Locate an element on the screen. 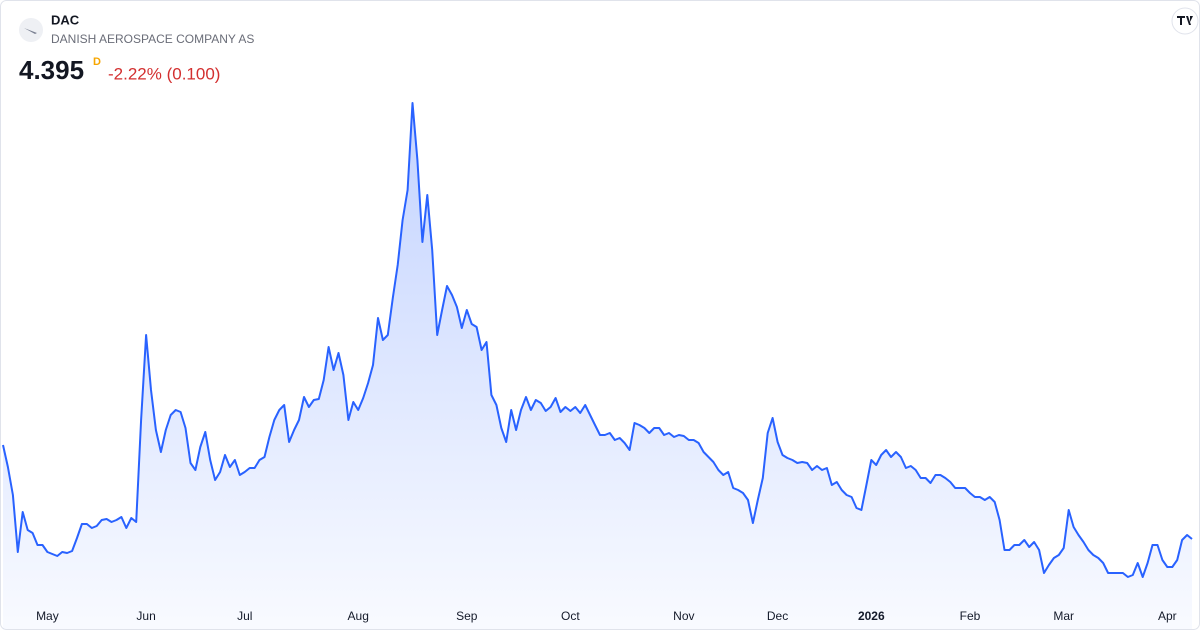 This screenshot has height=630, width=1200. last-price: 4.395 is located at coordinates (51, 70).